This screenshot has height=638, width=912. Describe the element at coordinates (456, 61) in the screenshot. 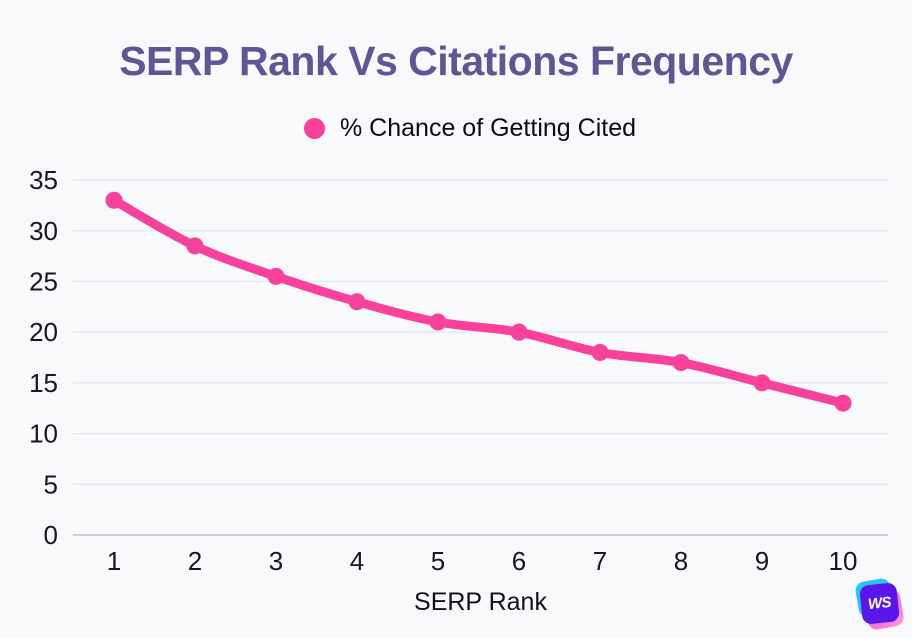

I see `chart-title: SERP Rank Vs Citations Frequency` at that location.